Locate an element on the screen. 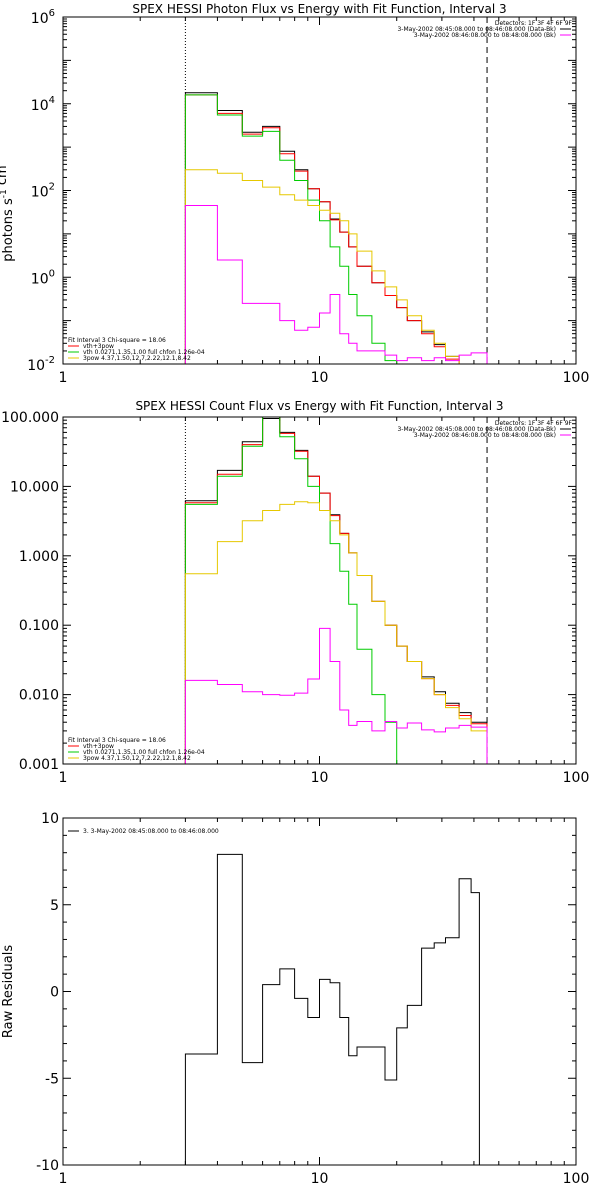 This screenshot has width=600, height=1200. series-residual is located at coordinates (332, 1009).